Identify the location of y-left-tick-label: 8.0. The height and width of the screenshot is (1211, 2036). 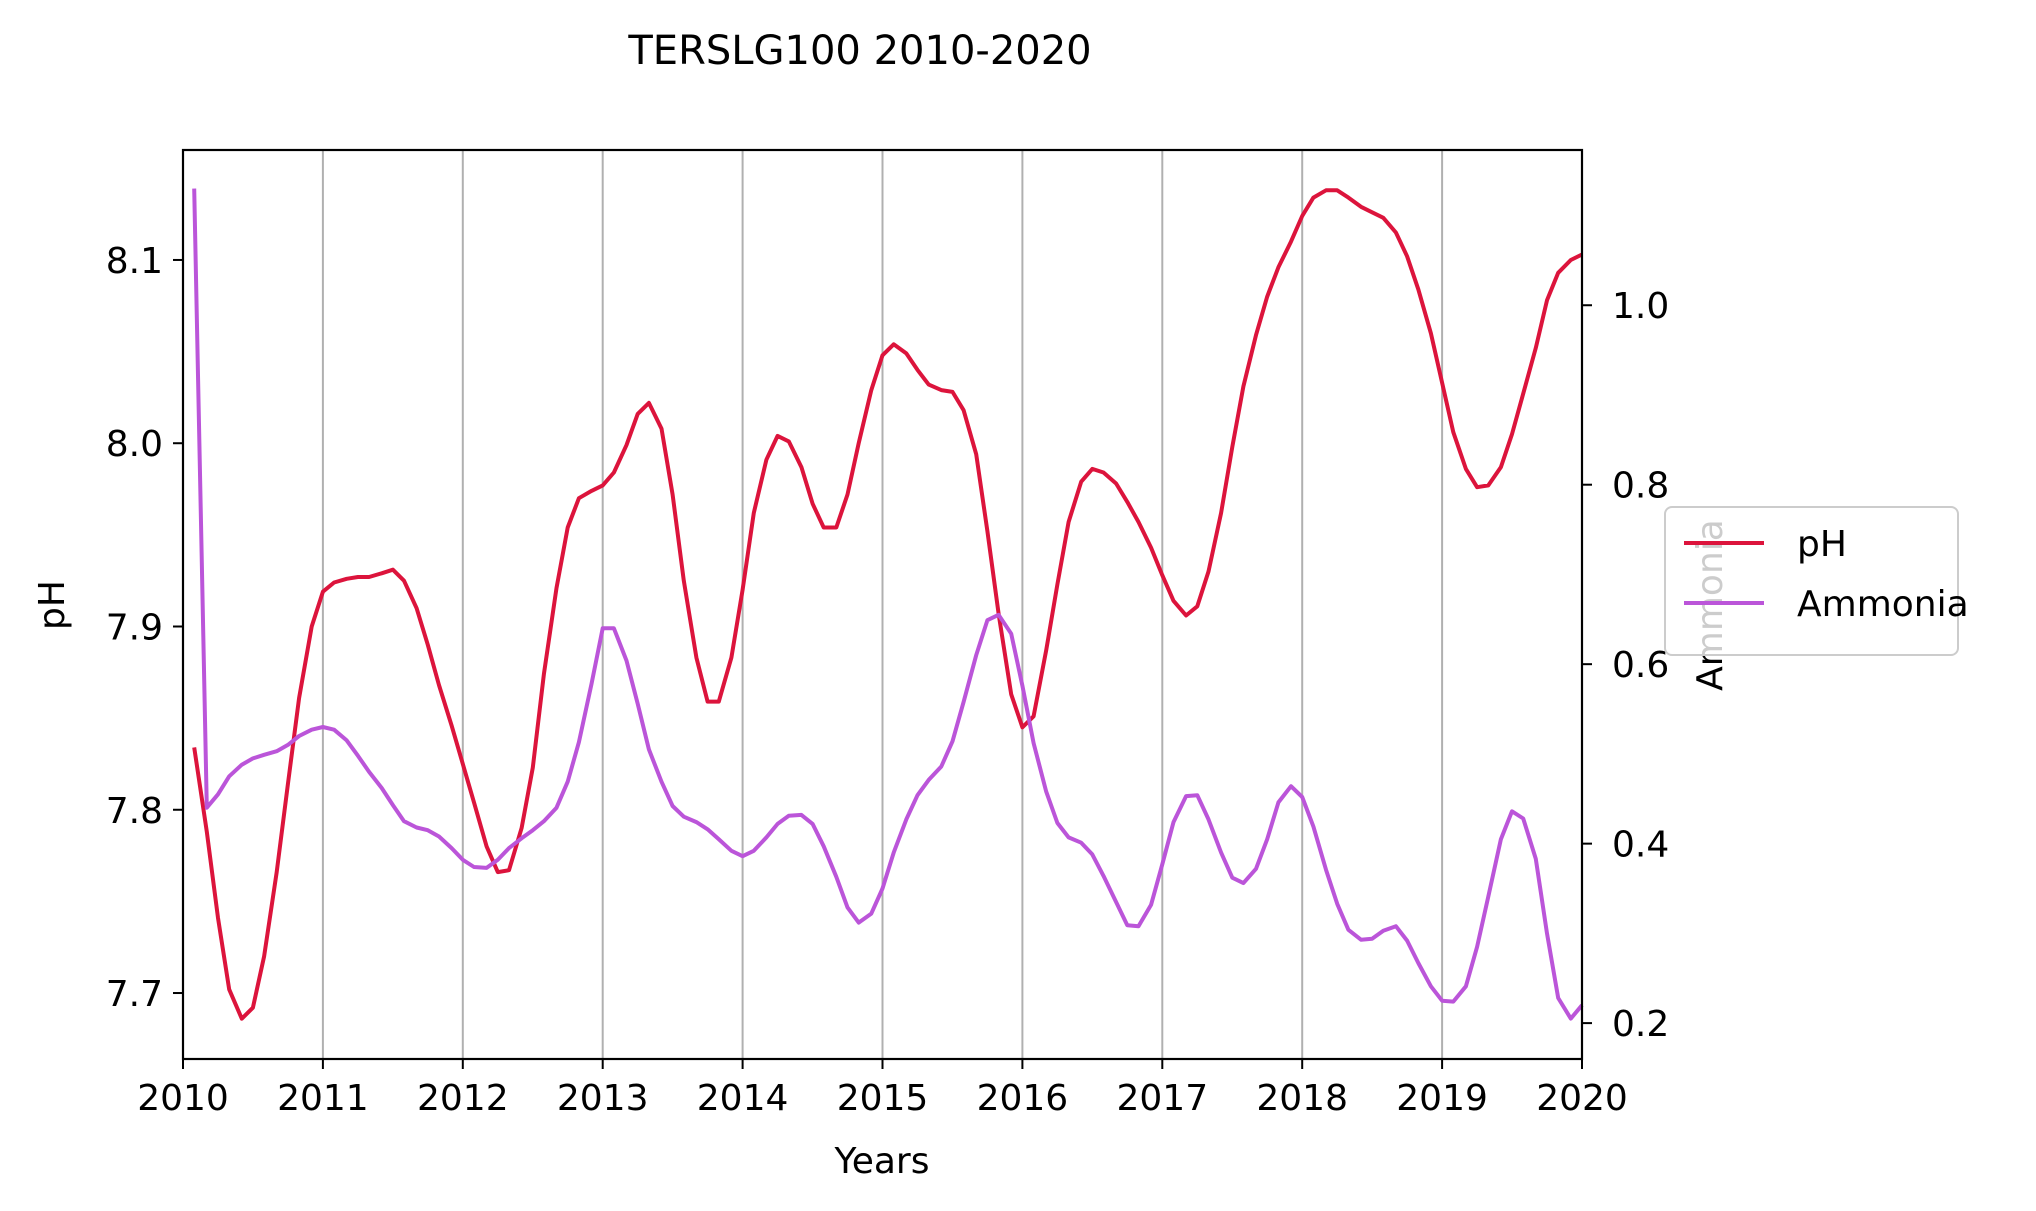
(134, 444).